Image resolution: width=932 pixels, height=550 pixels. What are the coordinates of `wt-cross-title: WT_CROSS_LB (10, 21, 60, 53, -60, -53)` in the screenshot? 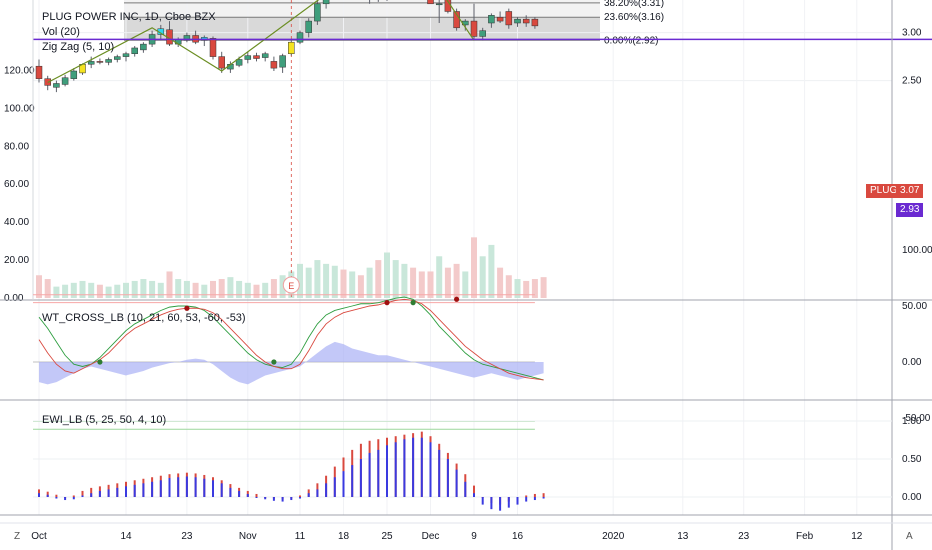 It's located at (144, 318).